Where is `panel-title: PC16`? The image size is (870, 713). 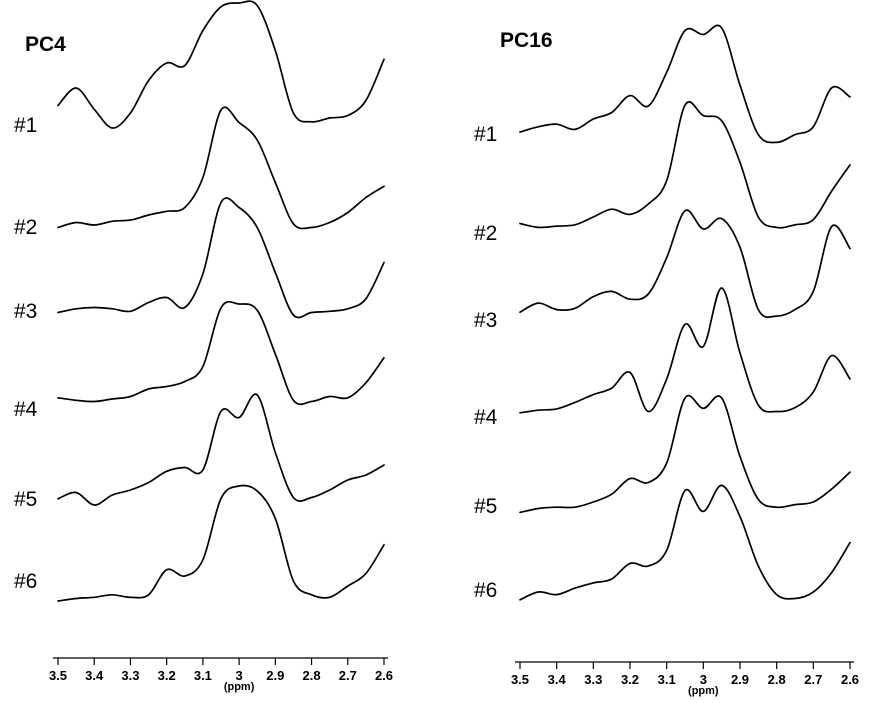
panel-title: PC16 is located at coordinates (526, 40).